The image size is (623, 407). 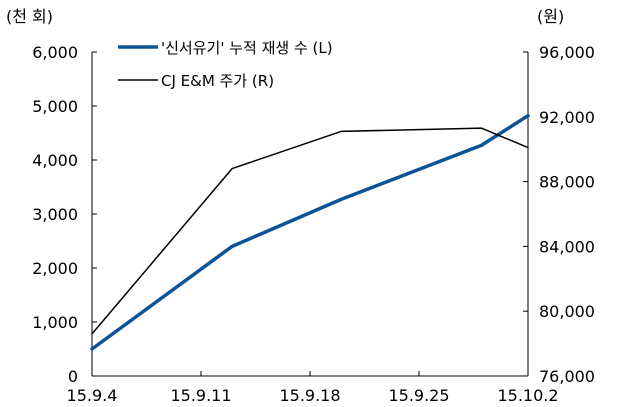 I want to click on left-axis-ticks: 0 1,000 2,000 3,000 4,000 5,000 6,000, so click(x=64, y=214).